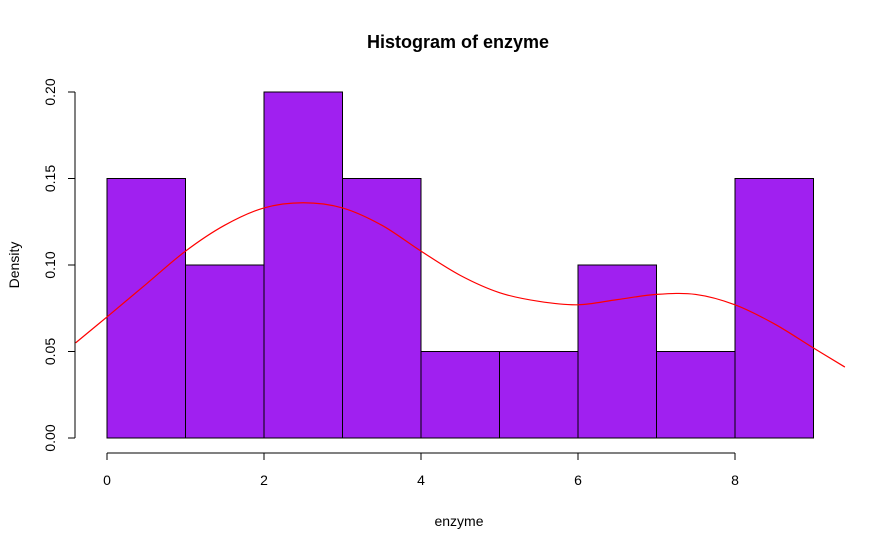 This screenshot has width=883, height=550. I want to click on x-tick-label-0: 0, so click(107, 480).